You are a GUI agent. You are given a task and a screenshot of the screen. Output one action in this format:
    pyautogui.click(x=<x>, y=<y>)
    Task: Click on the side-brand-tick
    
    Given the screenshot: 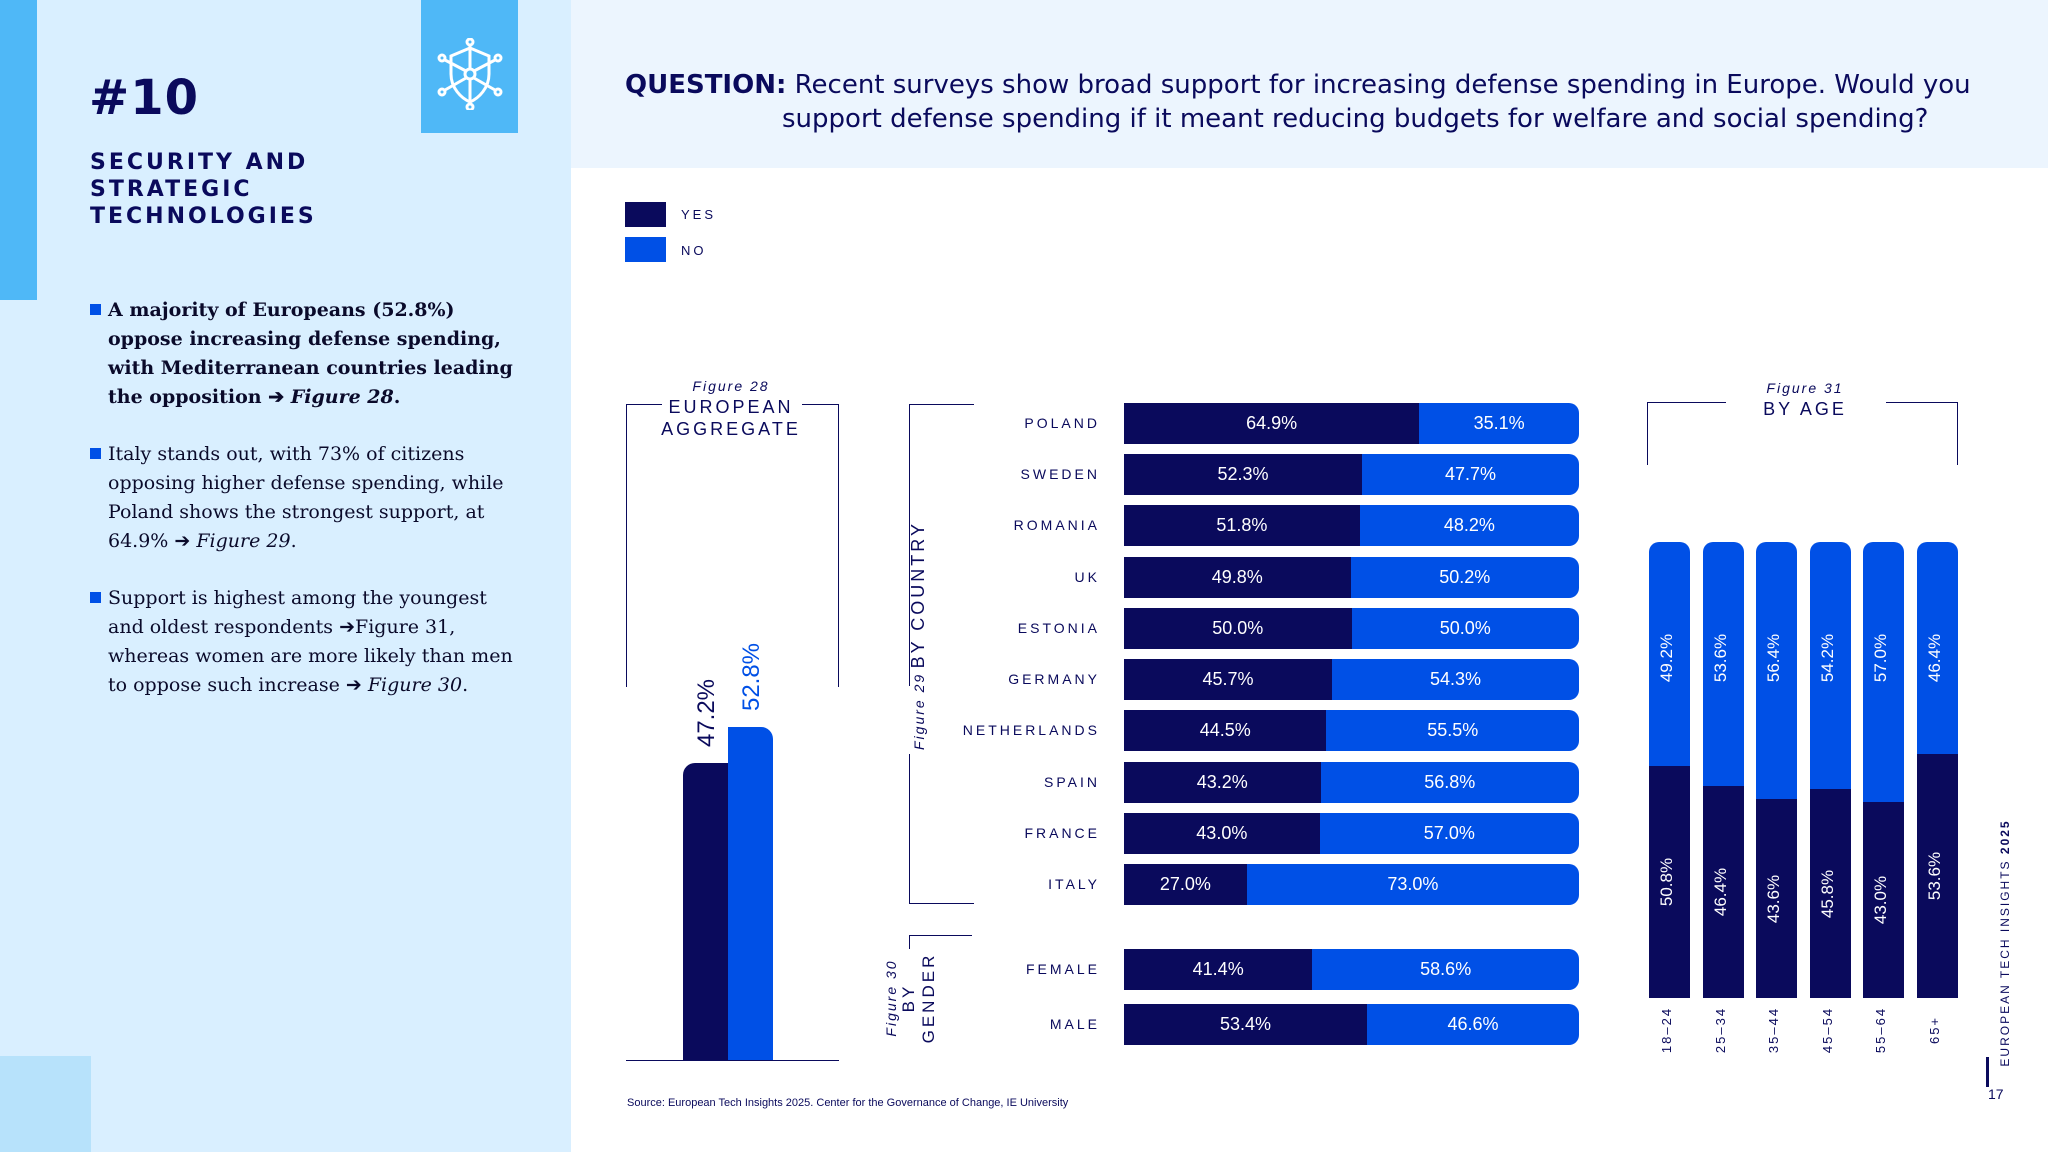 What is the action you would take?
    pyautogui.click(x=1987, y=1072)
    